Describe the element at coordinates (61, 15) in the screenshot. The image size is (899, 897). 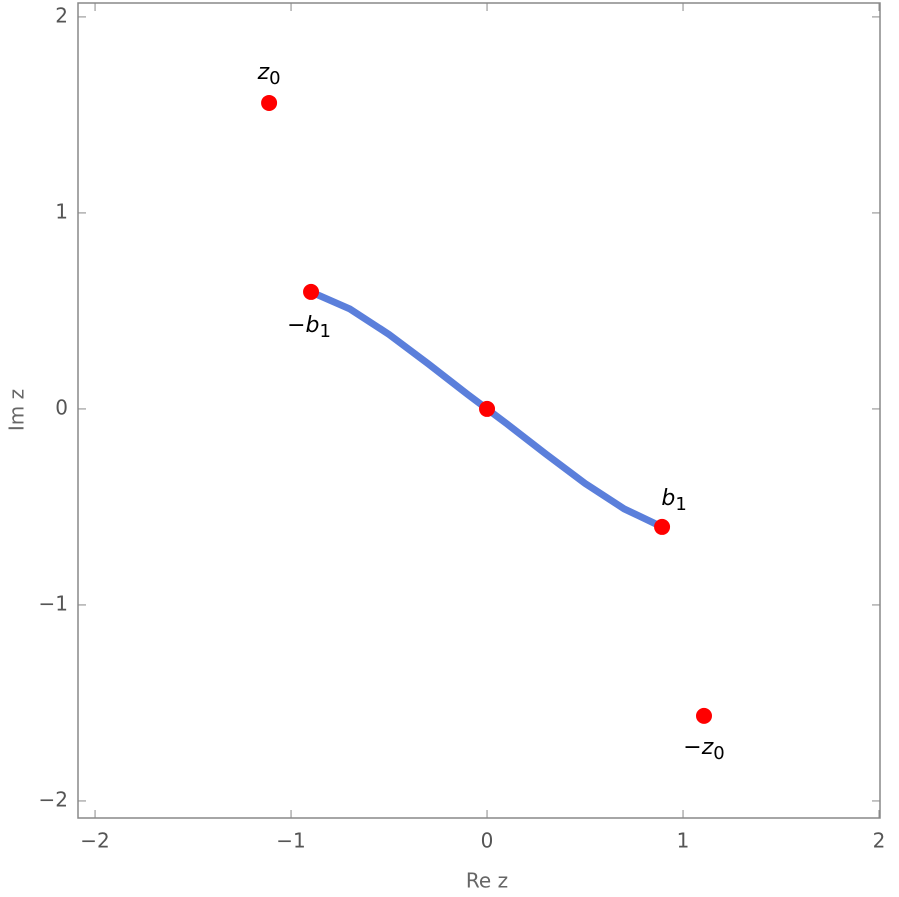
I see `y-tick-label: 2` at that location.